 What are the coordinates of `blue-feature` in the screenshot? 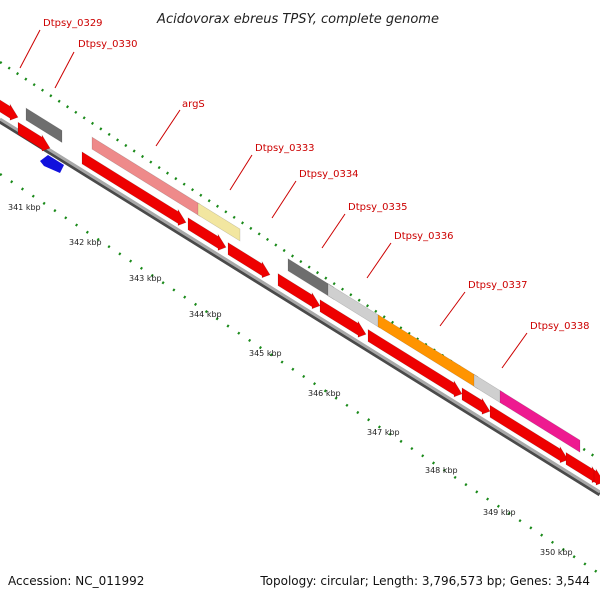 It's located at (52, 164).